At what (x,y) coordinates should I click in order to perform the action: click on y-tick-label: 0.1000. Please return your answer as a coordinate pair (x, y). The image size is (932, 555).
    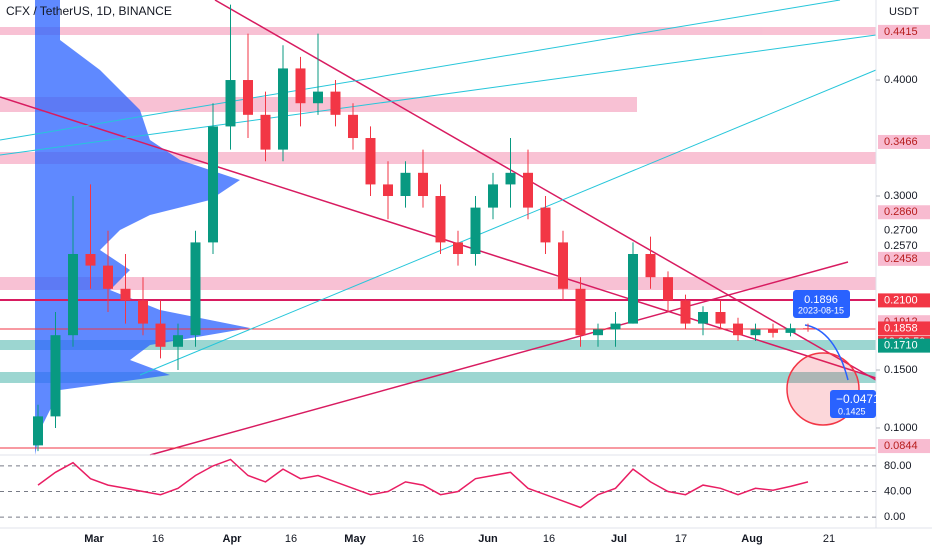
    Looking at the image, I should click on (901, 428).